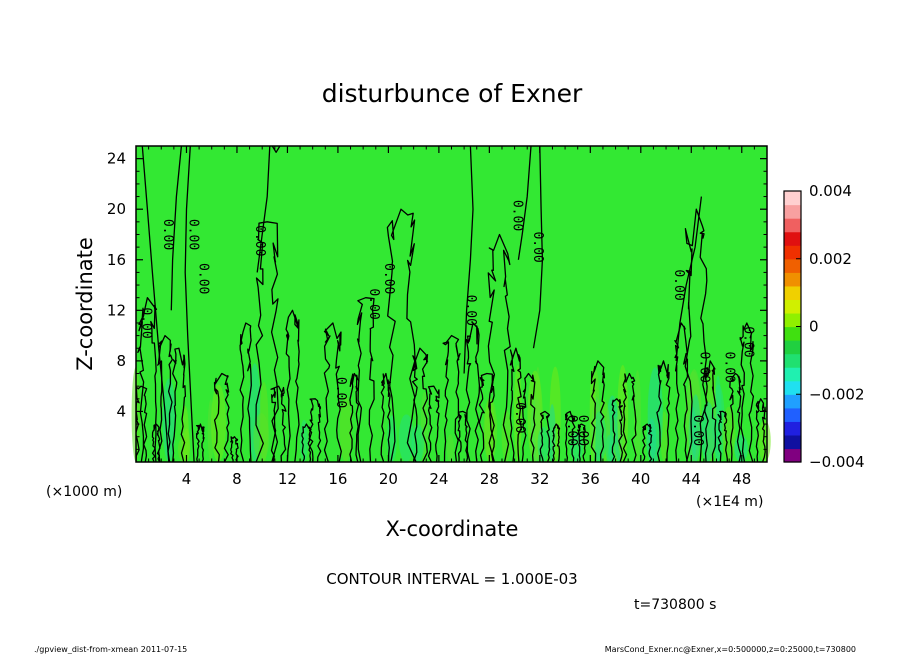 The image size is (904, 654). I want to click on y-tick-label: 4, so click(121, 411).